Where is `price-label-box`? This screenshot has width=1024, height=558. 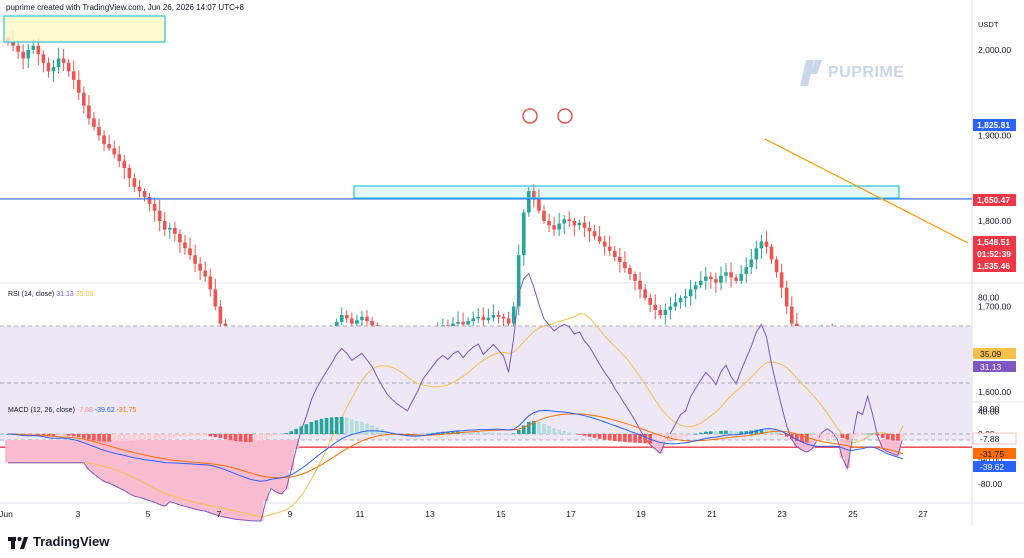
price-label-box is located at coordinates (994, 125).